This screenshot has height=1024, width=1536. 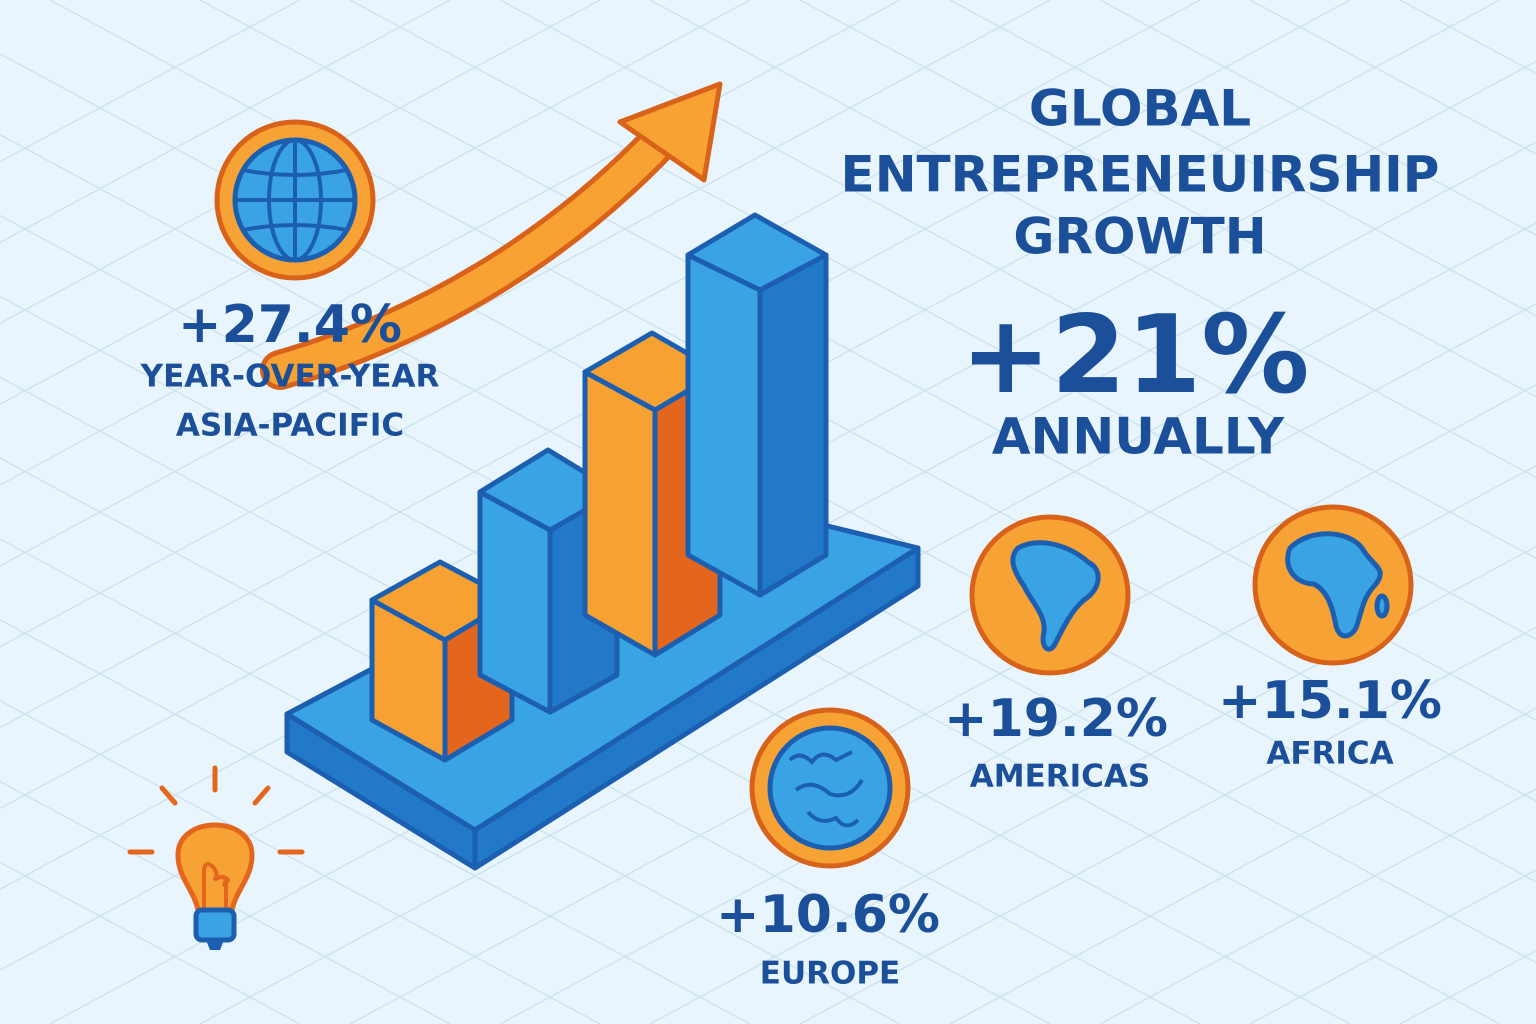 What do you see at coordinates (1333, 585) in the screenshot?
I see `africa-icon` at bounding box center [1333, 585].